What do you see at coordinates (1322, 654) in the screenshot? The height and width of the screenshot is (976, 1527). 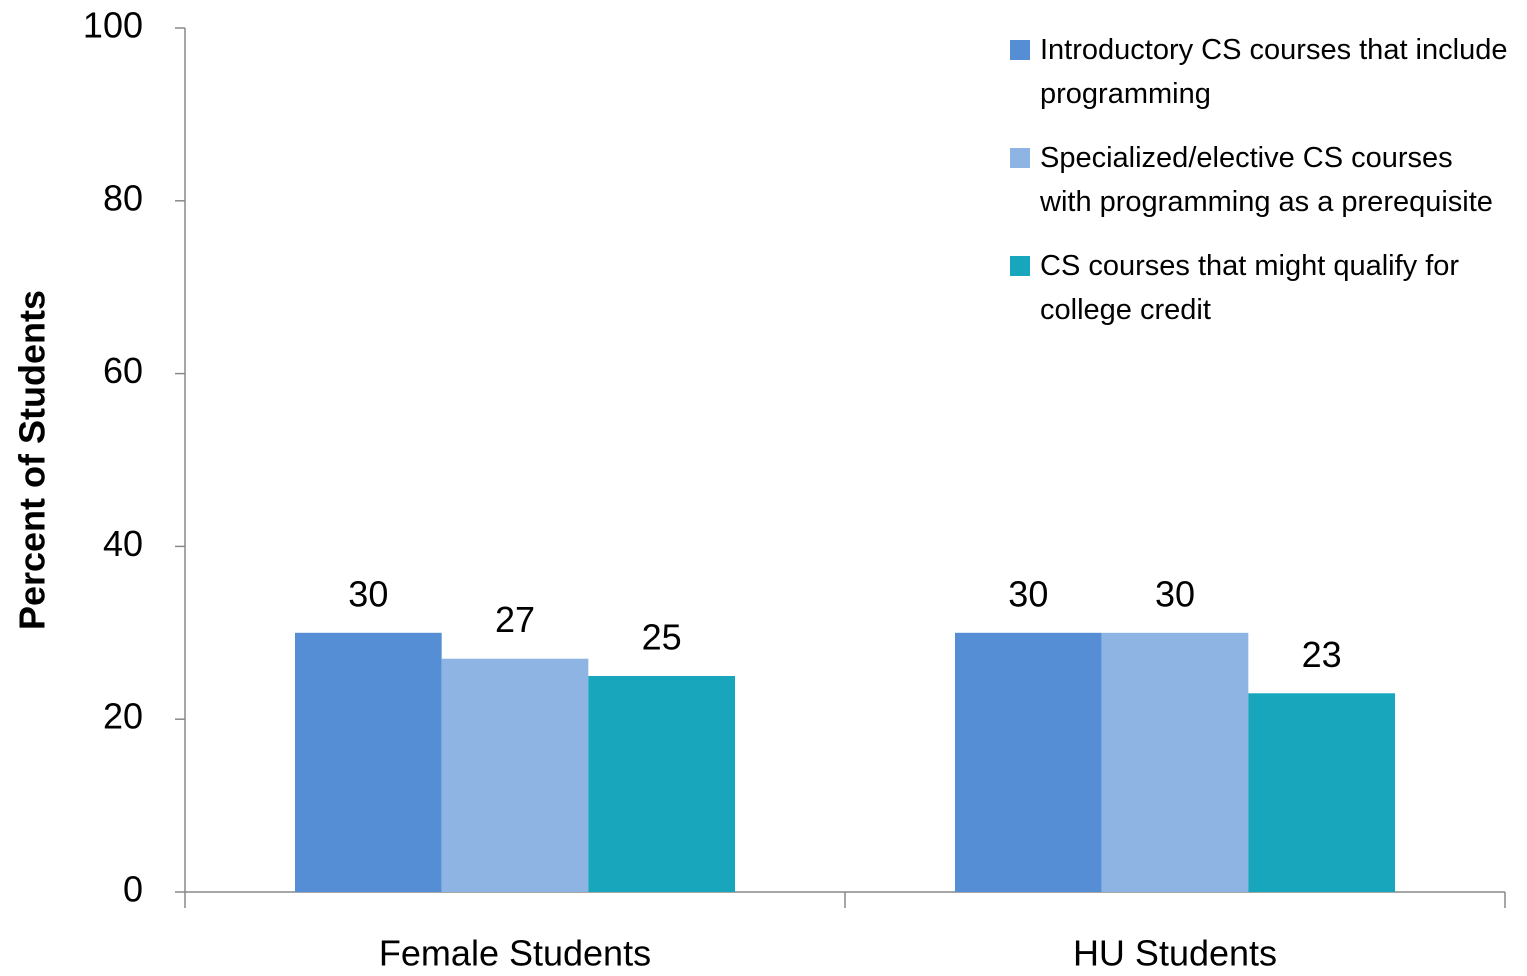 I see `data-label: 23` at bounding box center [1322, 654].